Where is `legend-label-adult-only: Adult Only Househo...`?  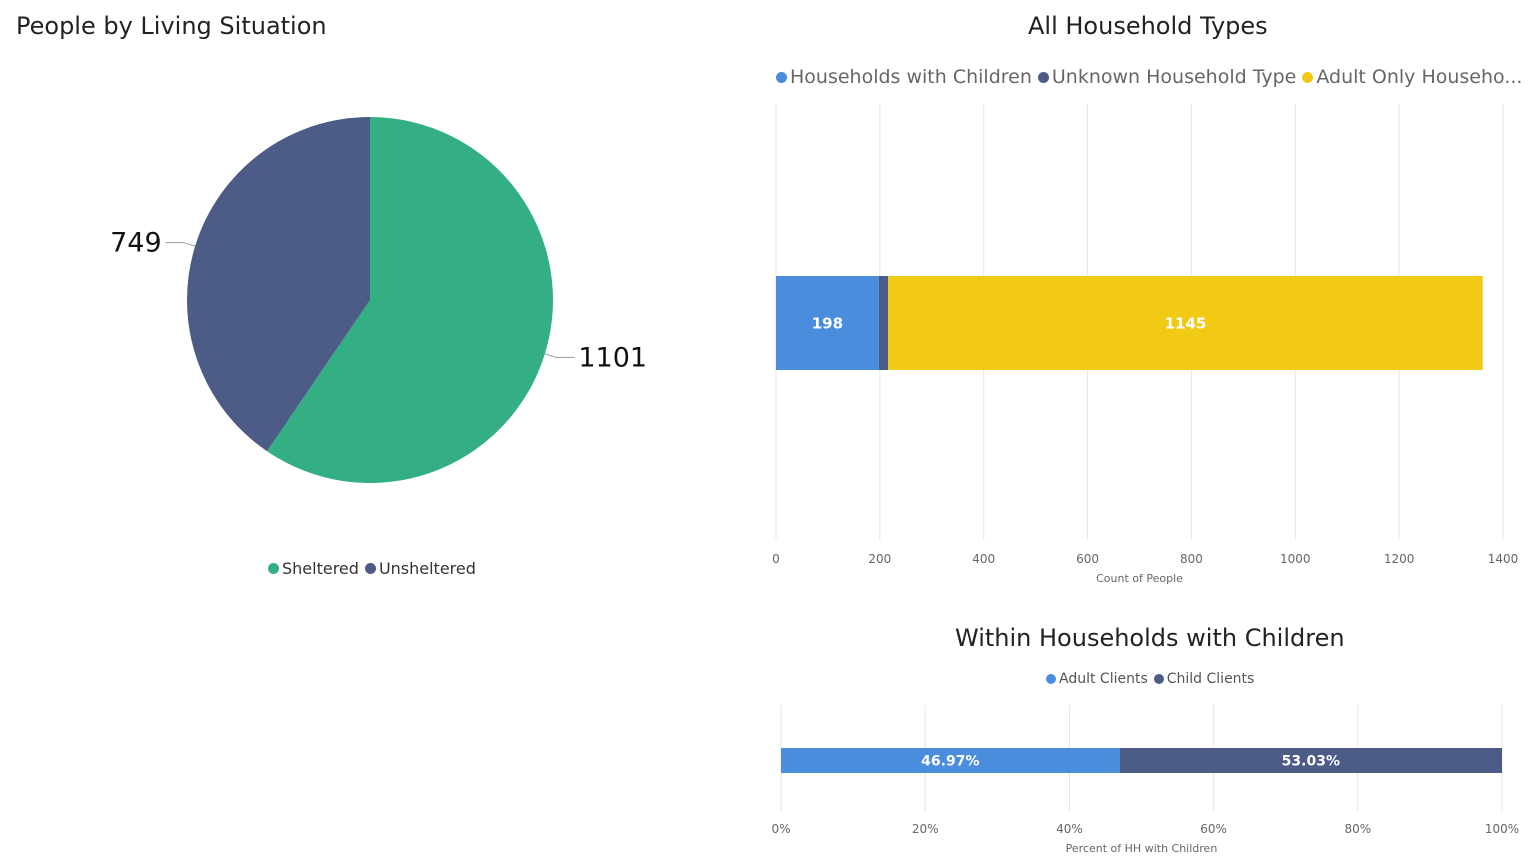
legend-label-adult-only: Adult Only Househo... is located at coordinates (1419, 77).